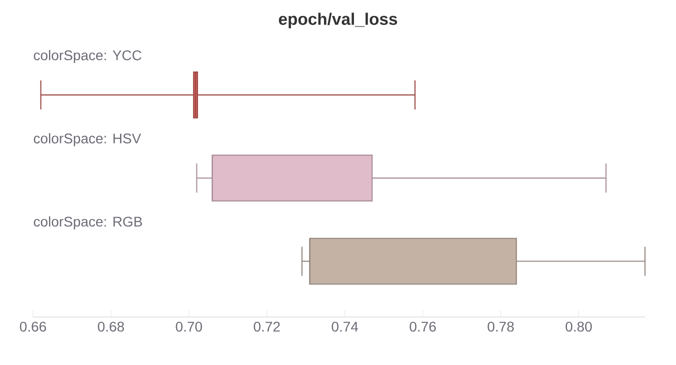 This screenshot has width=676, height=365. What do you see at coordinates (88, 139) in the screenshot?
I see `y-tick-label: colorSpace: HSV` at bounding box center [88, 139].